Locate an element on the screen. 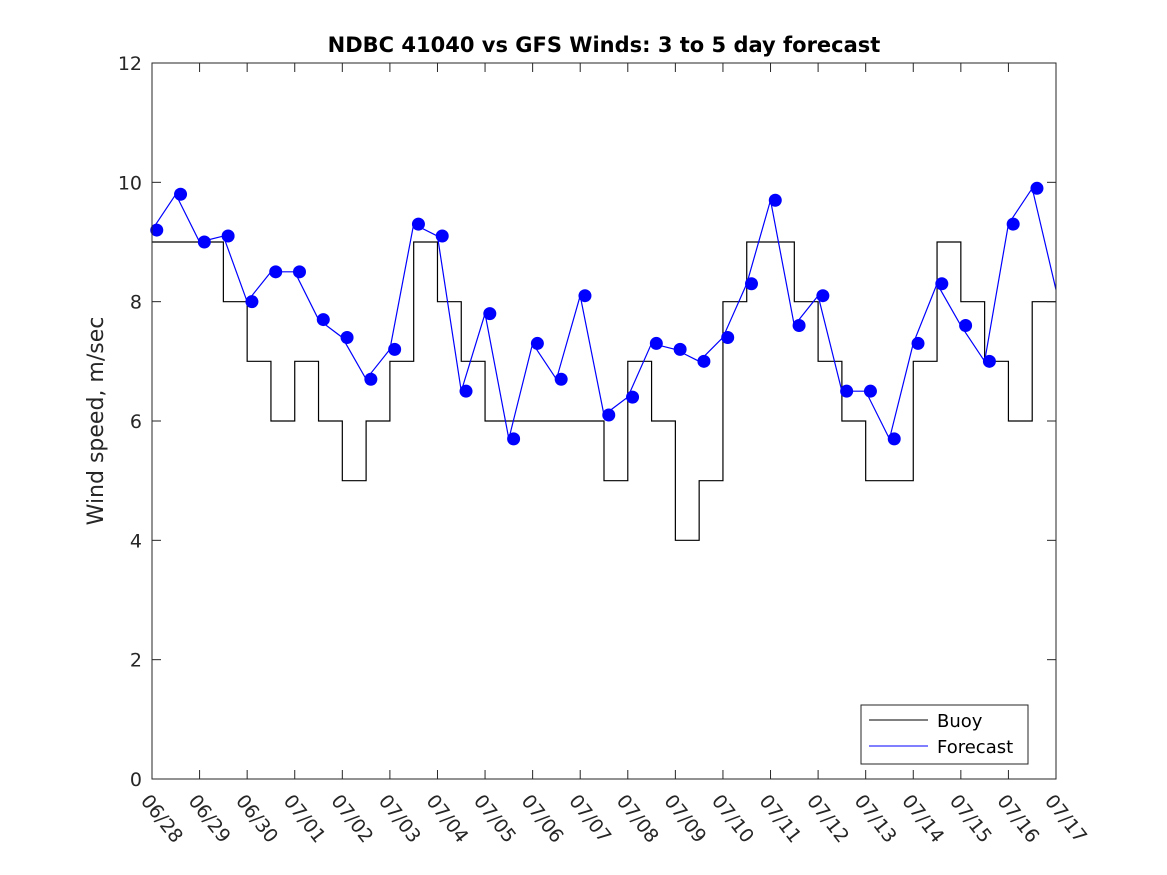 Image resolution: width=1167 pixels, height=875 pixels. x-tick-label: 07/10 is located at coordinates (732, 819).